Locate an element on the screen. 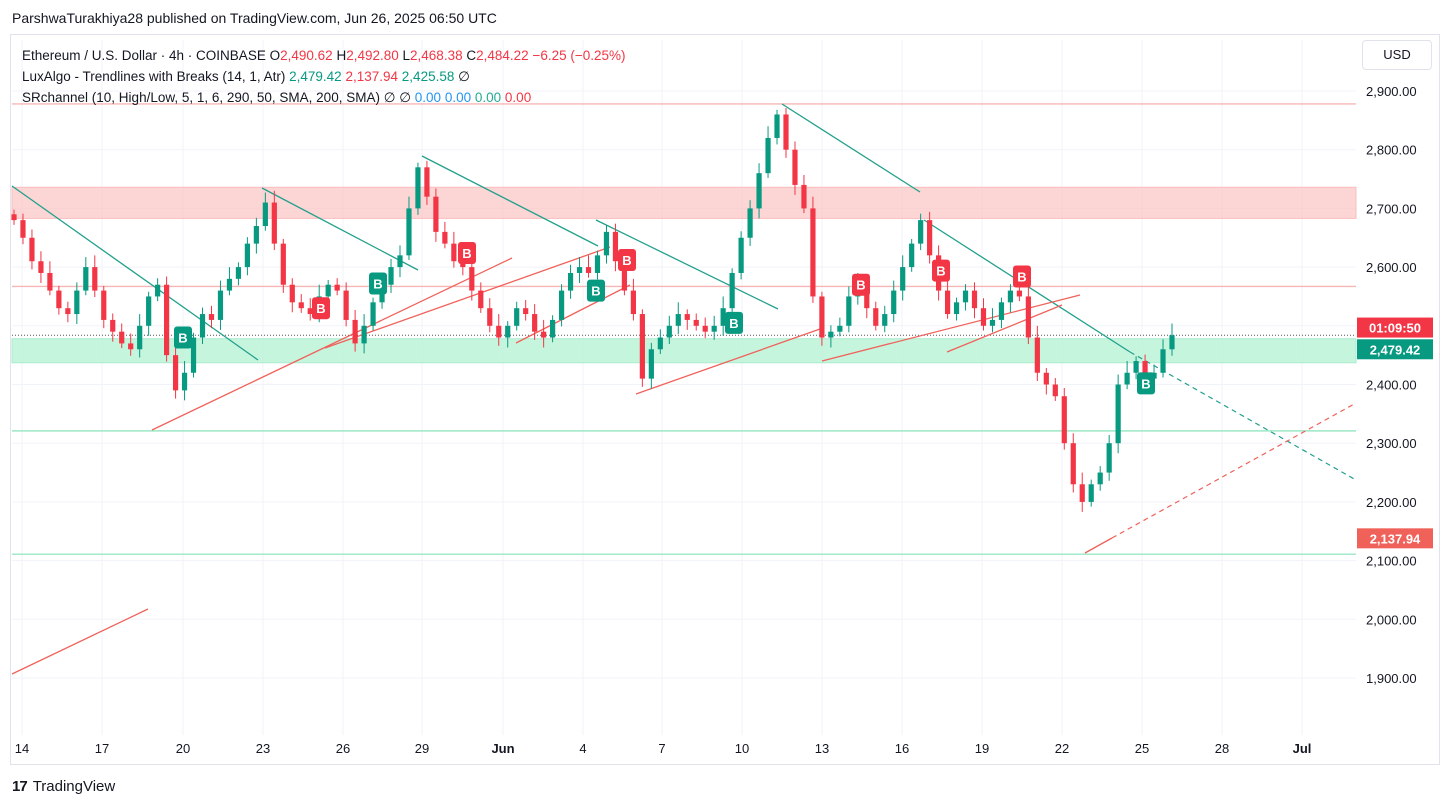 Image resolution: width=1451 pixels, height=810 pixels. y-tick-label: 2,200.00 is located at coordinates (1391, 502).